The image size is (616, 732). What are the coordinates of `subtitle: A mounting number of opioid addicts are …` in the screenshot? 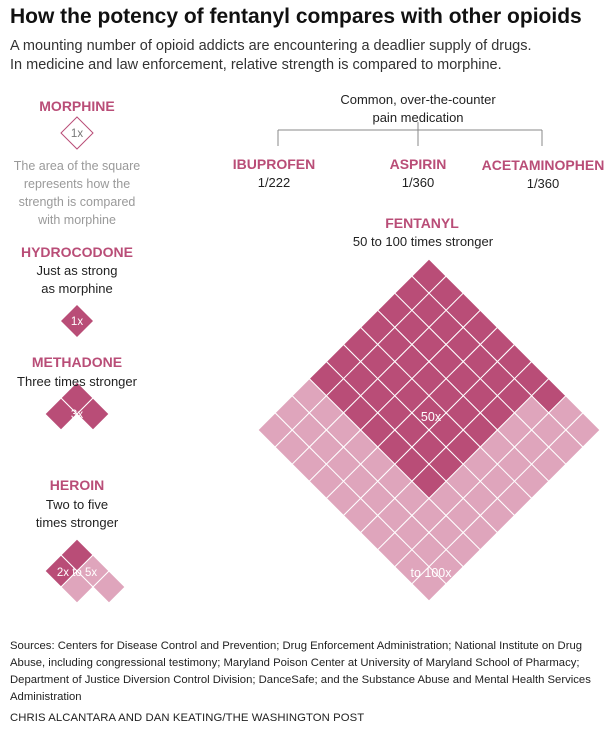 It's located at (310, 56).